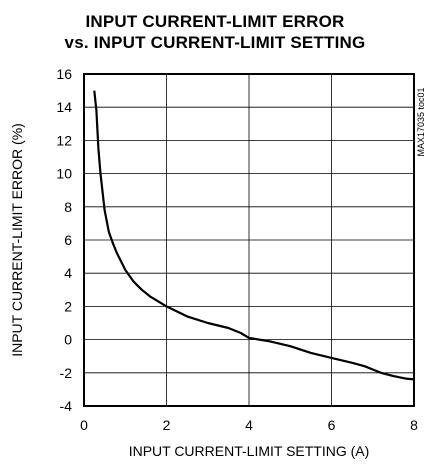 The image size is (430, 466). I want to click on x-tick-label: 0, so click(84, 425).